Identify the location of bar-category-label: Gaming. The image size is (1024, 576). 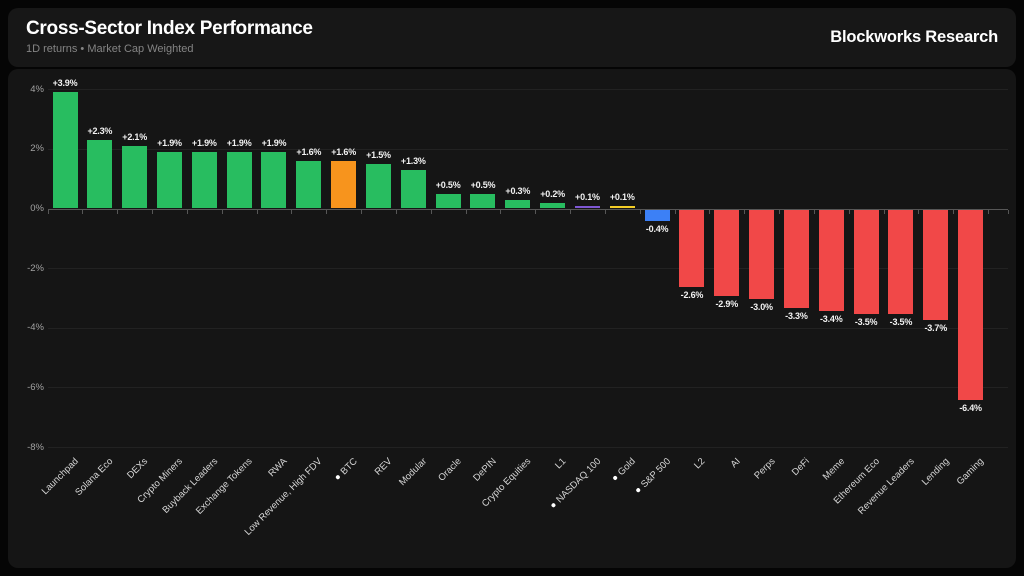
(971, 472).